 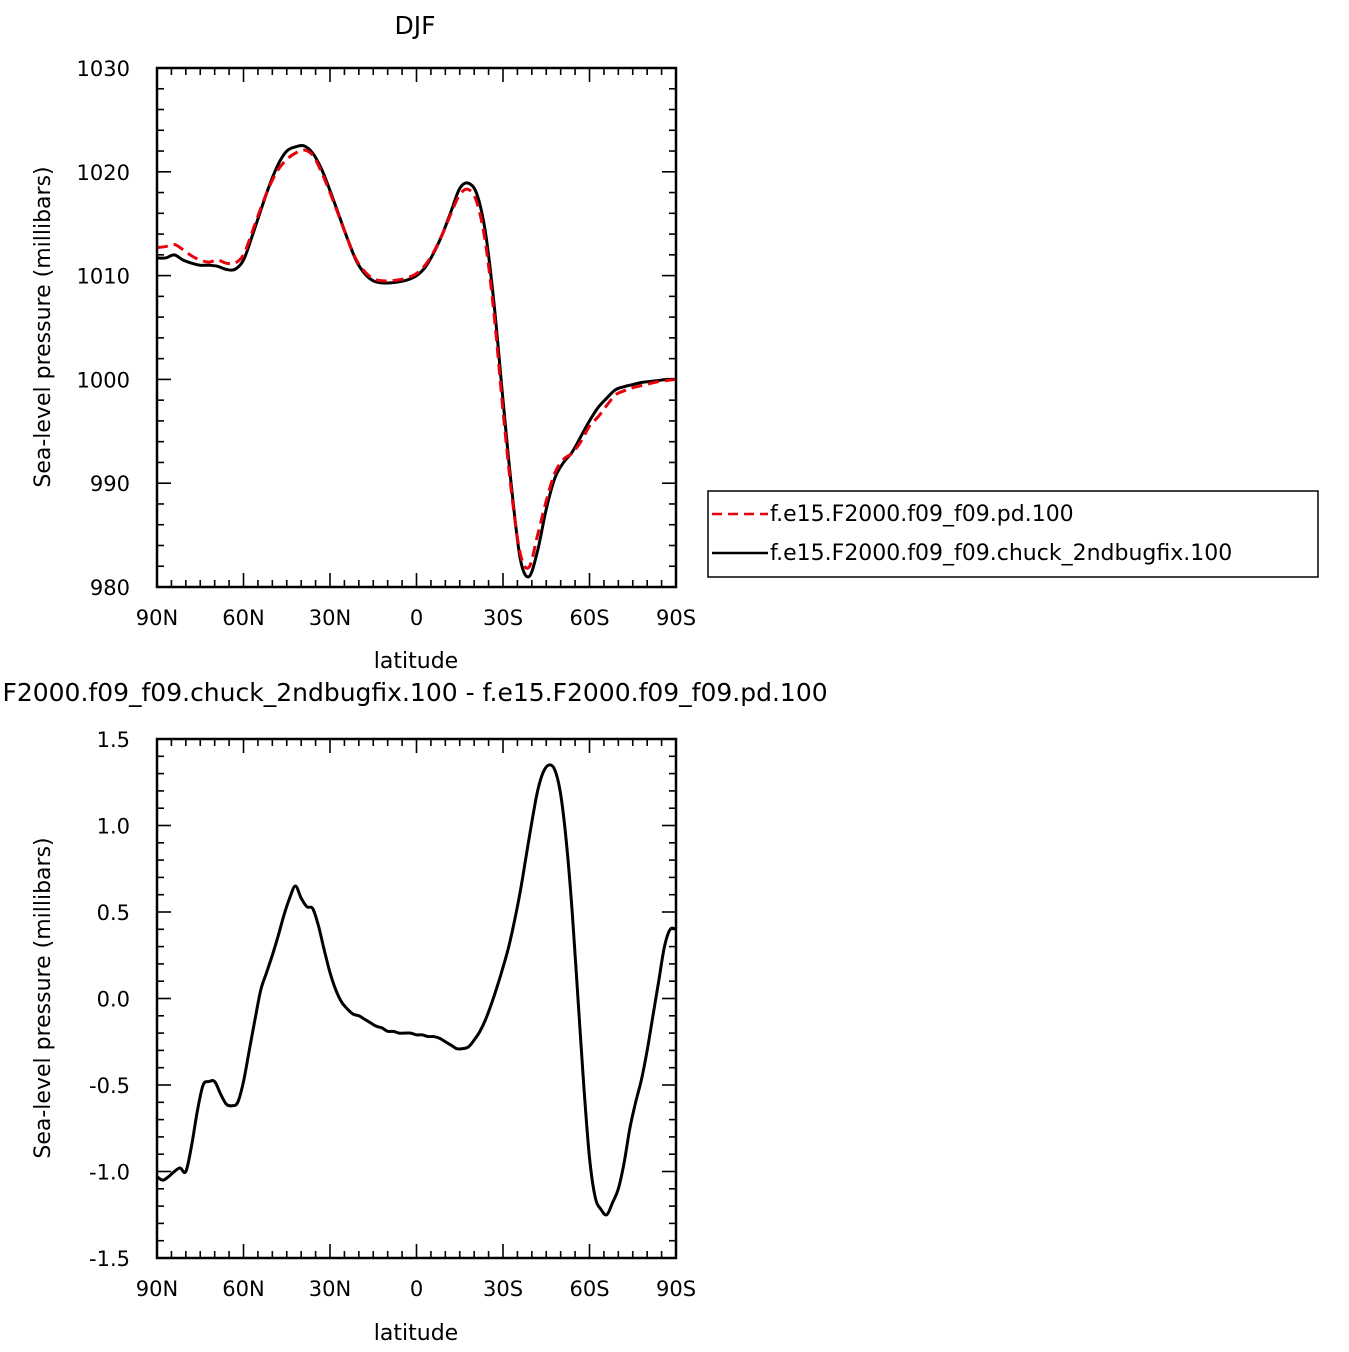 What do you see at coordinates (109, 1086) in the screenshot?
I see `bottom-y-tick-label: -0.5` at bounding box center [109, 1086].